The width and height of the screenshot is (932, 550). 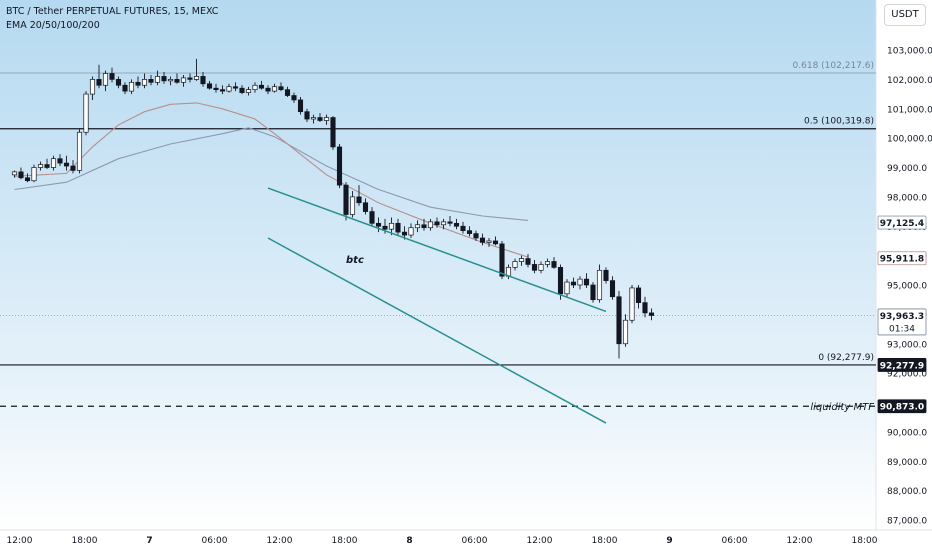 What do you see at coordinates (669, 541) in the screenshot?
I see `x-tick-label: 9` at bounding box center [669, 541].